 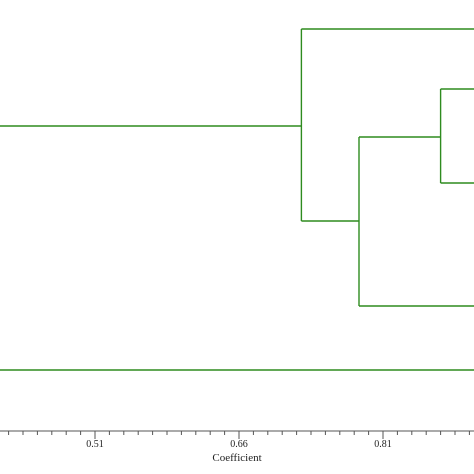 What do you see at coordinates (236, 458) in the screenshot?
I see `x-axis-title: Coefficient` at bounding box center [236, 458].